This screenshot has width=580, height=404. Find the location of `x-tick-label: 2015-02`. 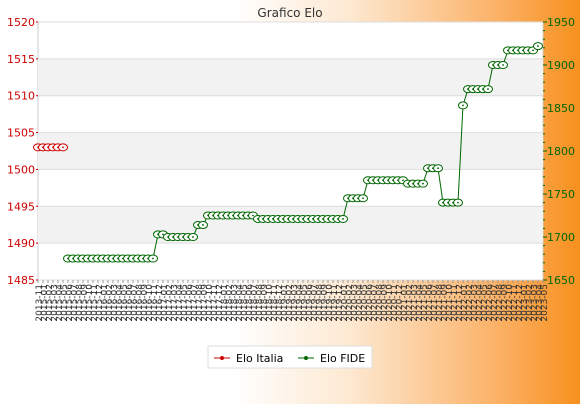

x-tick-label: 2015-02 is located at coordinates (50, 303).